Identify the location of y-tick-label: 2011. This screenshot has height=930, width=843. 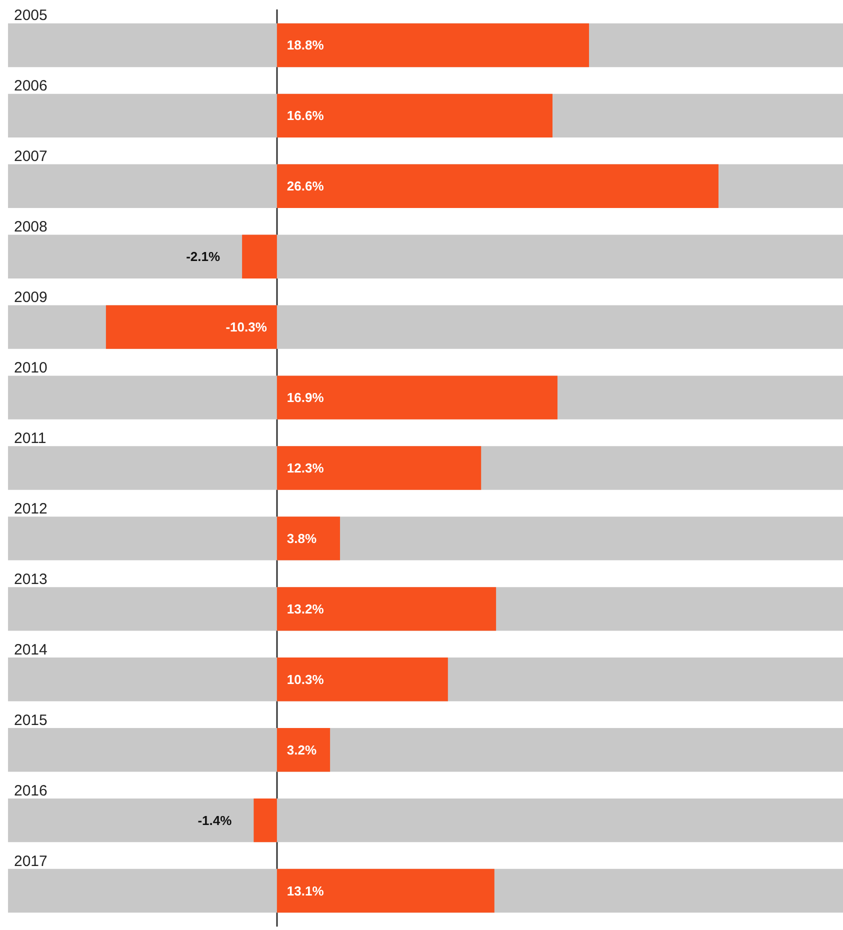
(30, 438).